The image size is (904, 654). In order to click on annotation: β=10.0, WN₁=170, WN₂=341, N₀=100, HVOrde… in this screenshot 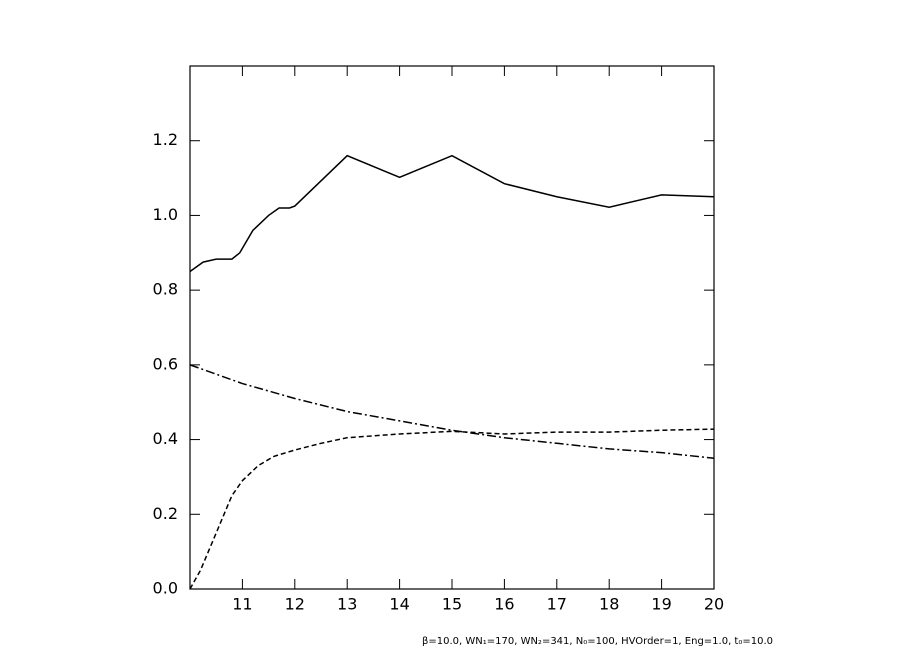, I will do `click(597, 641)`.